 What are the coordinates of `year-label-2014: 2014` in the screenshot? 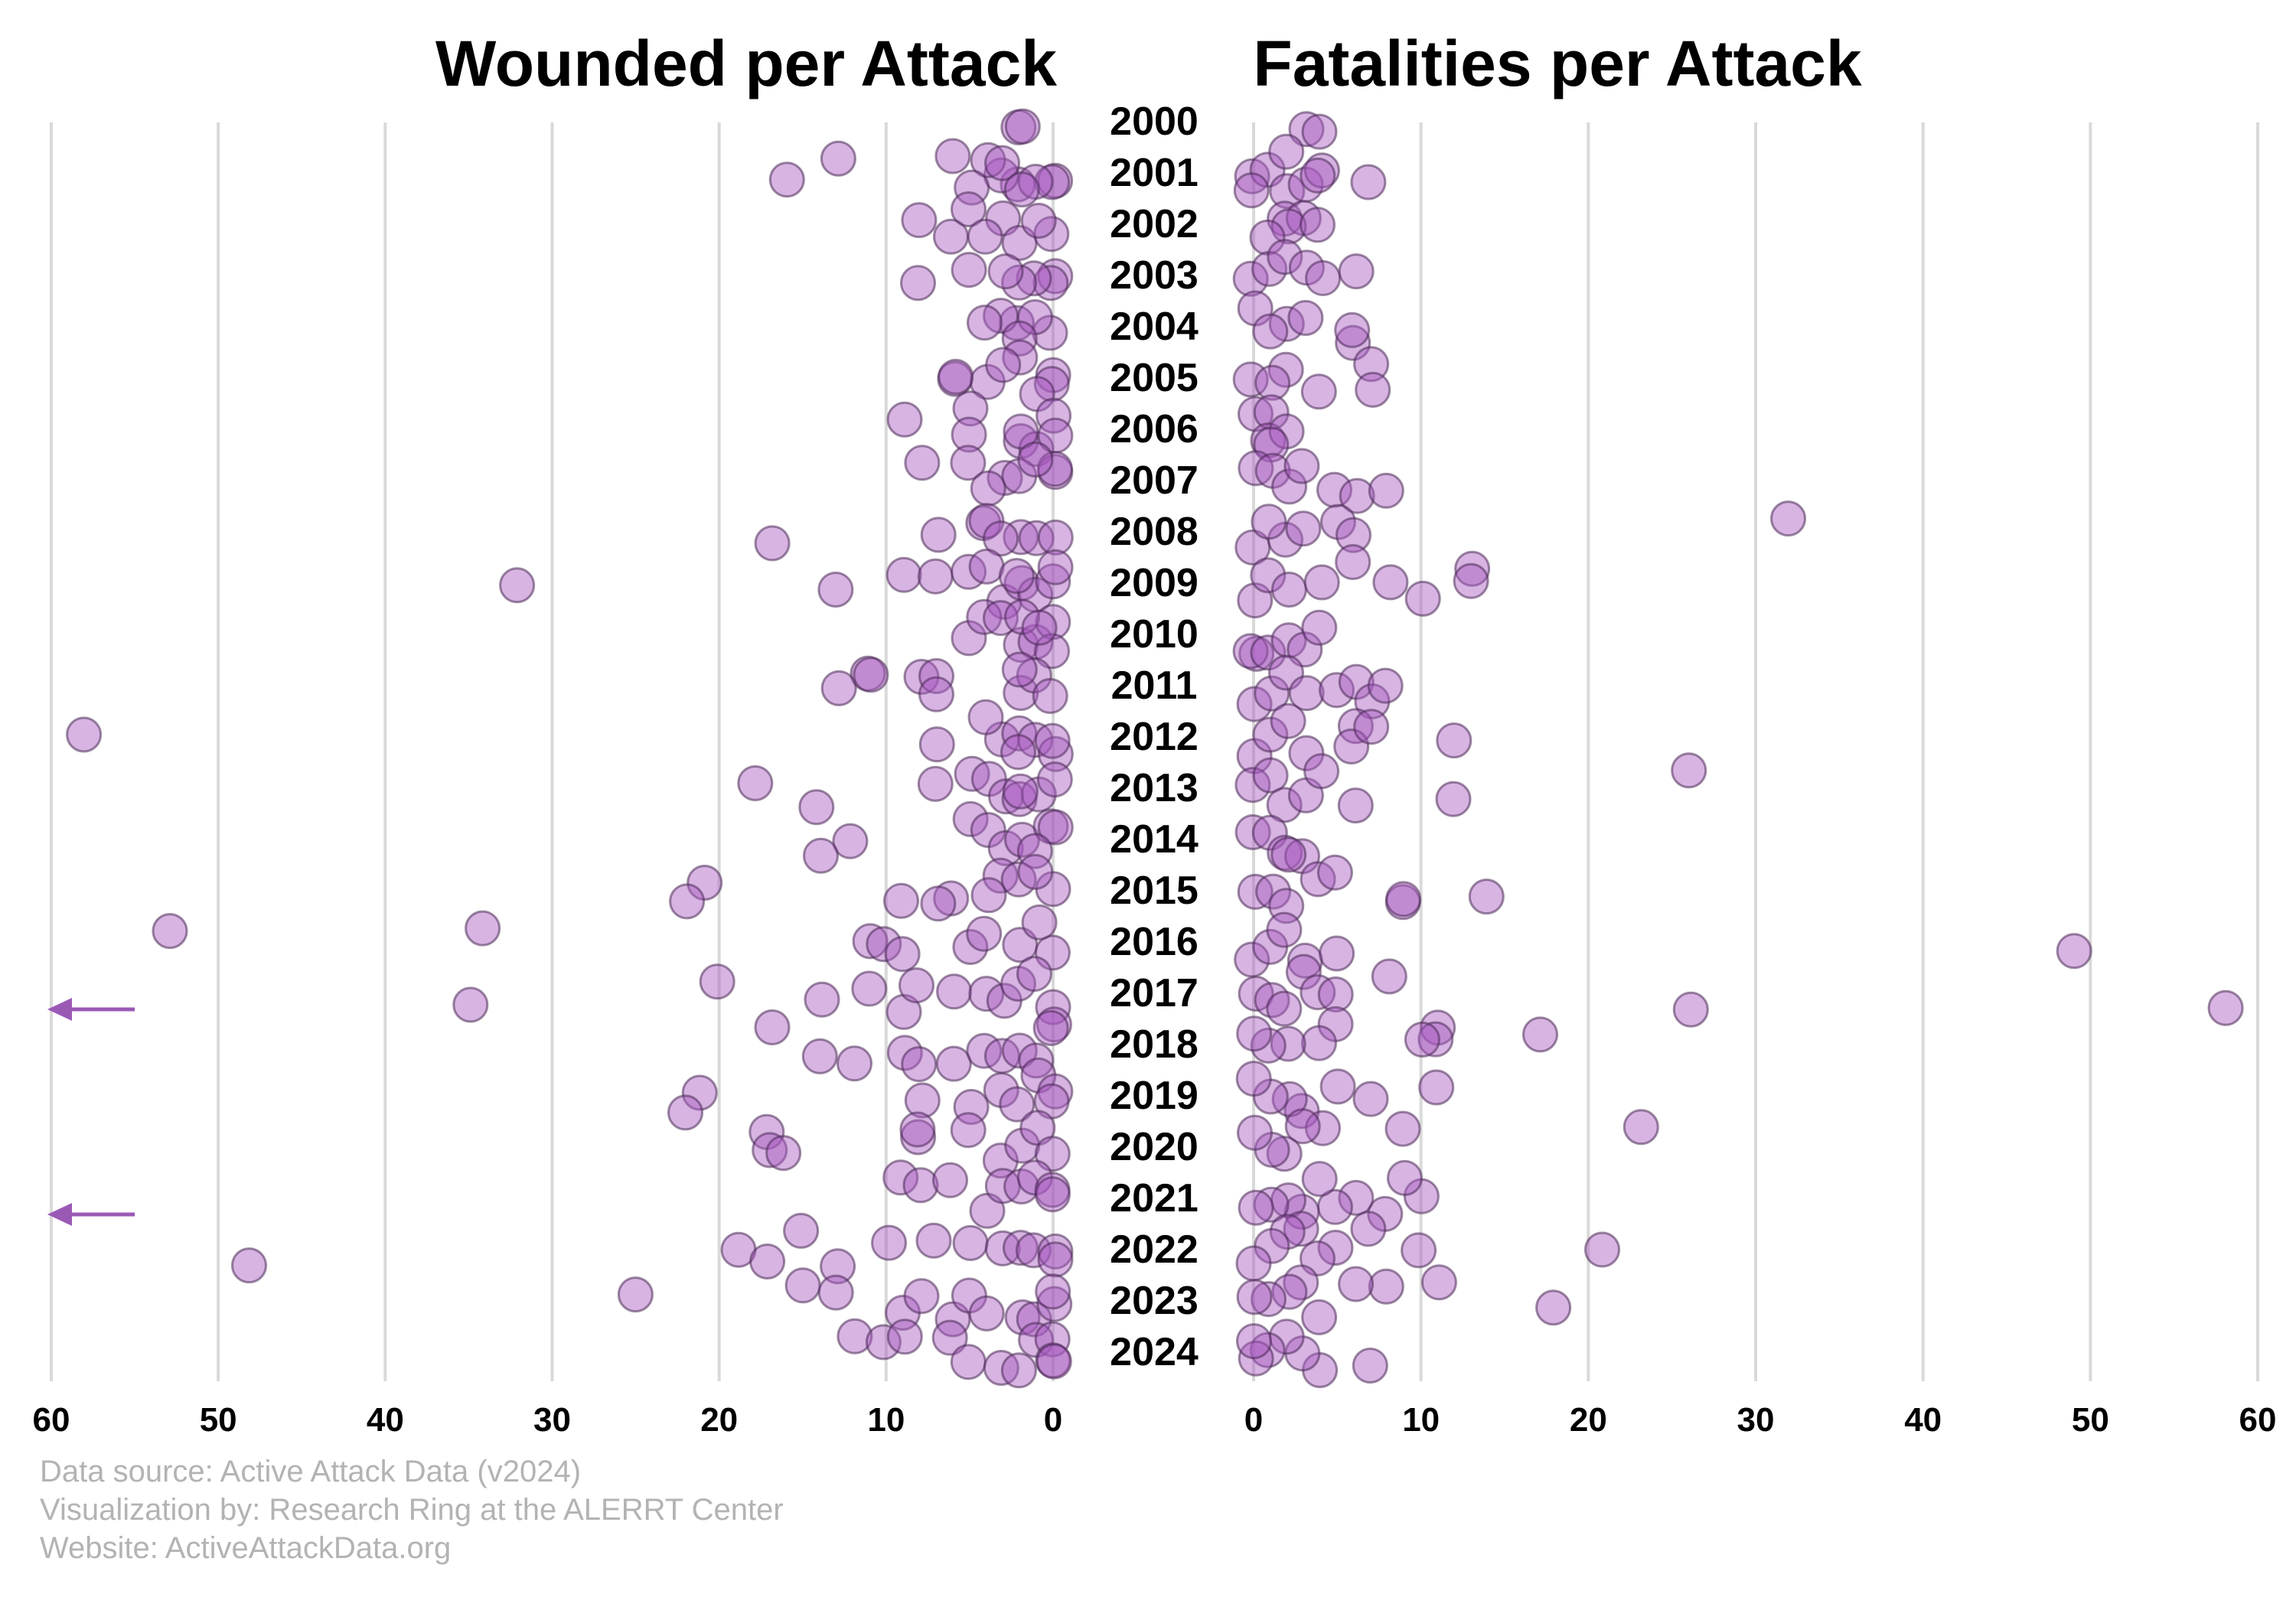 It's located at (1154, 840).